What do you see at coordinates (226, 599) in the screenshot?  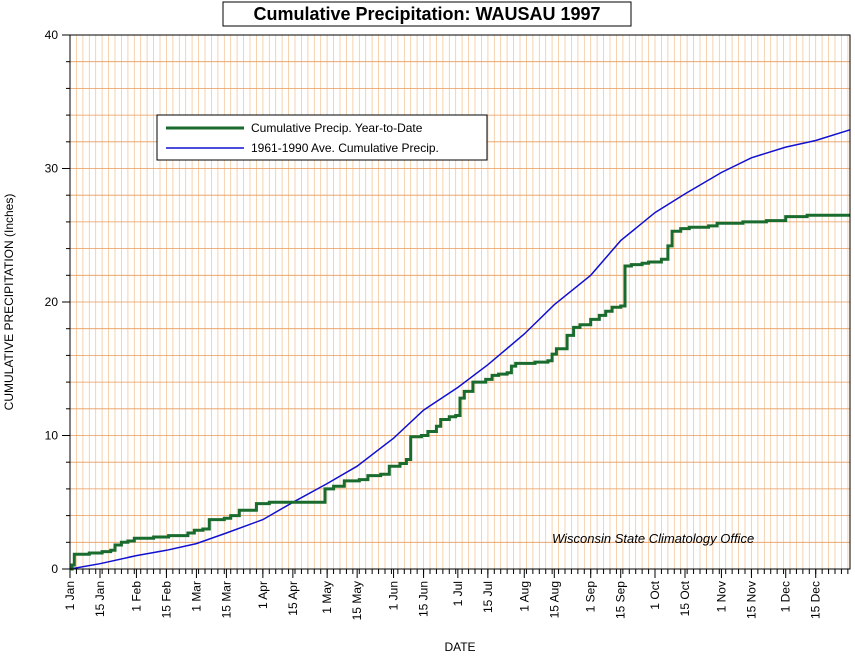 I see `x-tick-label: 15 Mar` at bounding box center [226, 599].